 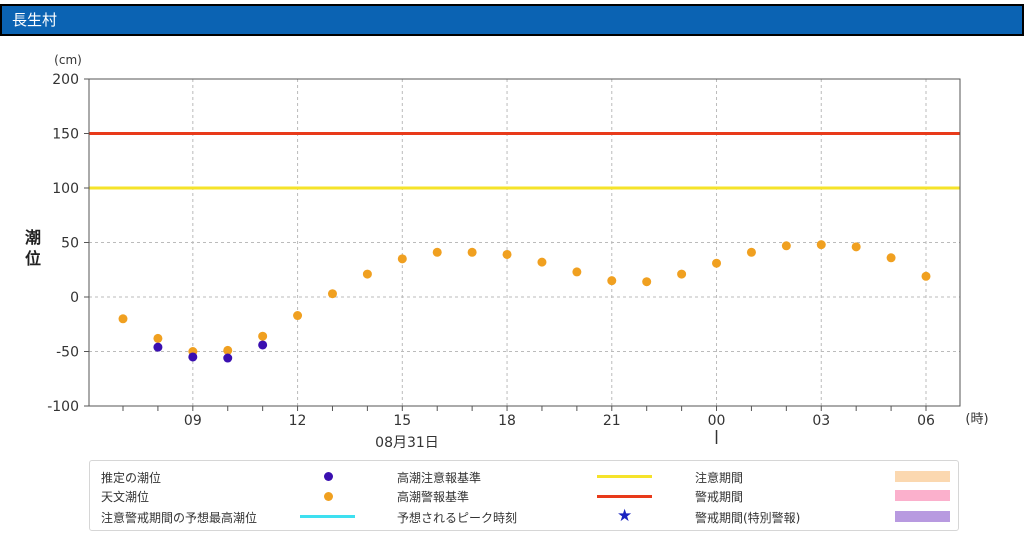 What do you see at coordinates (65, 135) in the screenshot?
I see `y-tick-label: 150` at bounding box center [65, 135].